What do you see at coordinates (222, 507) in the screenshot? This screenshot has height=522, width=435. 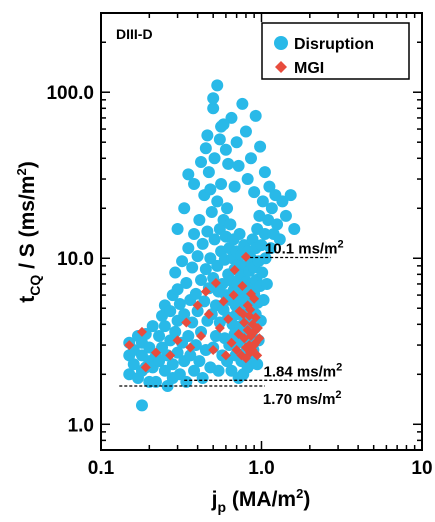 I see `x-axis-title-sub: p` at bounding box center [222, 507].